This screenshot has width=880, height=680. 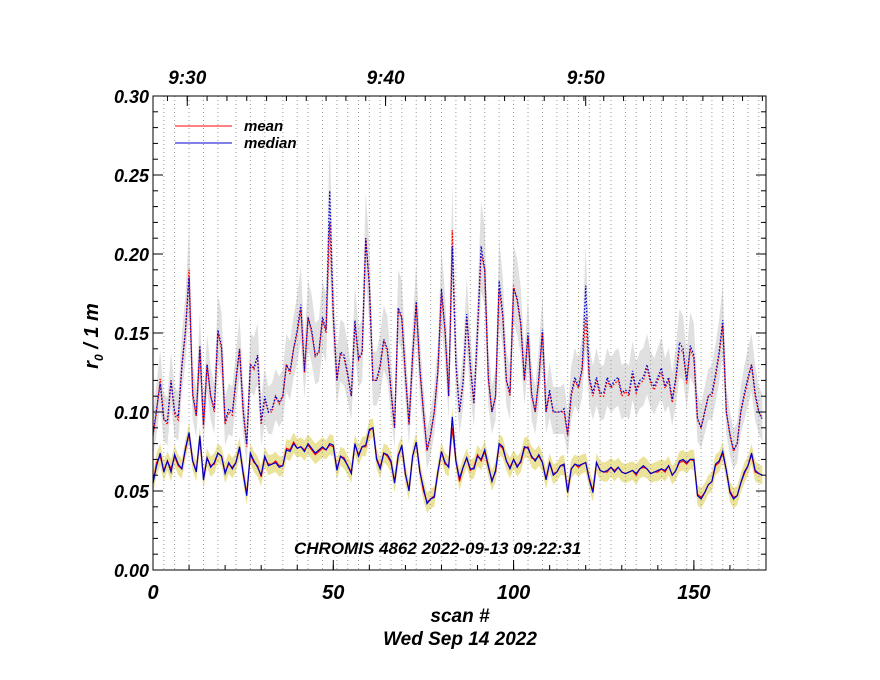 I want to click on x-axis-label: scan #, so click(x=460, y=616).